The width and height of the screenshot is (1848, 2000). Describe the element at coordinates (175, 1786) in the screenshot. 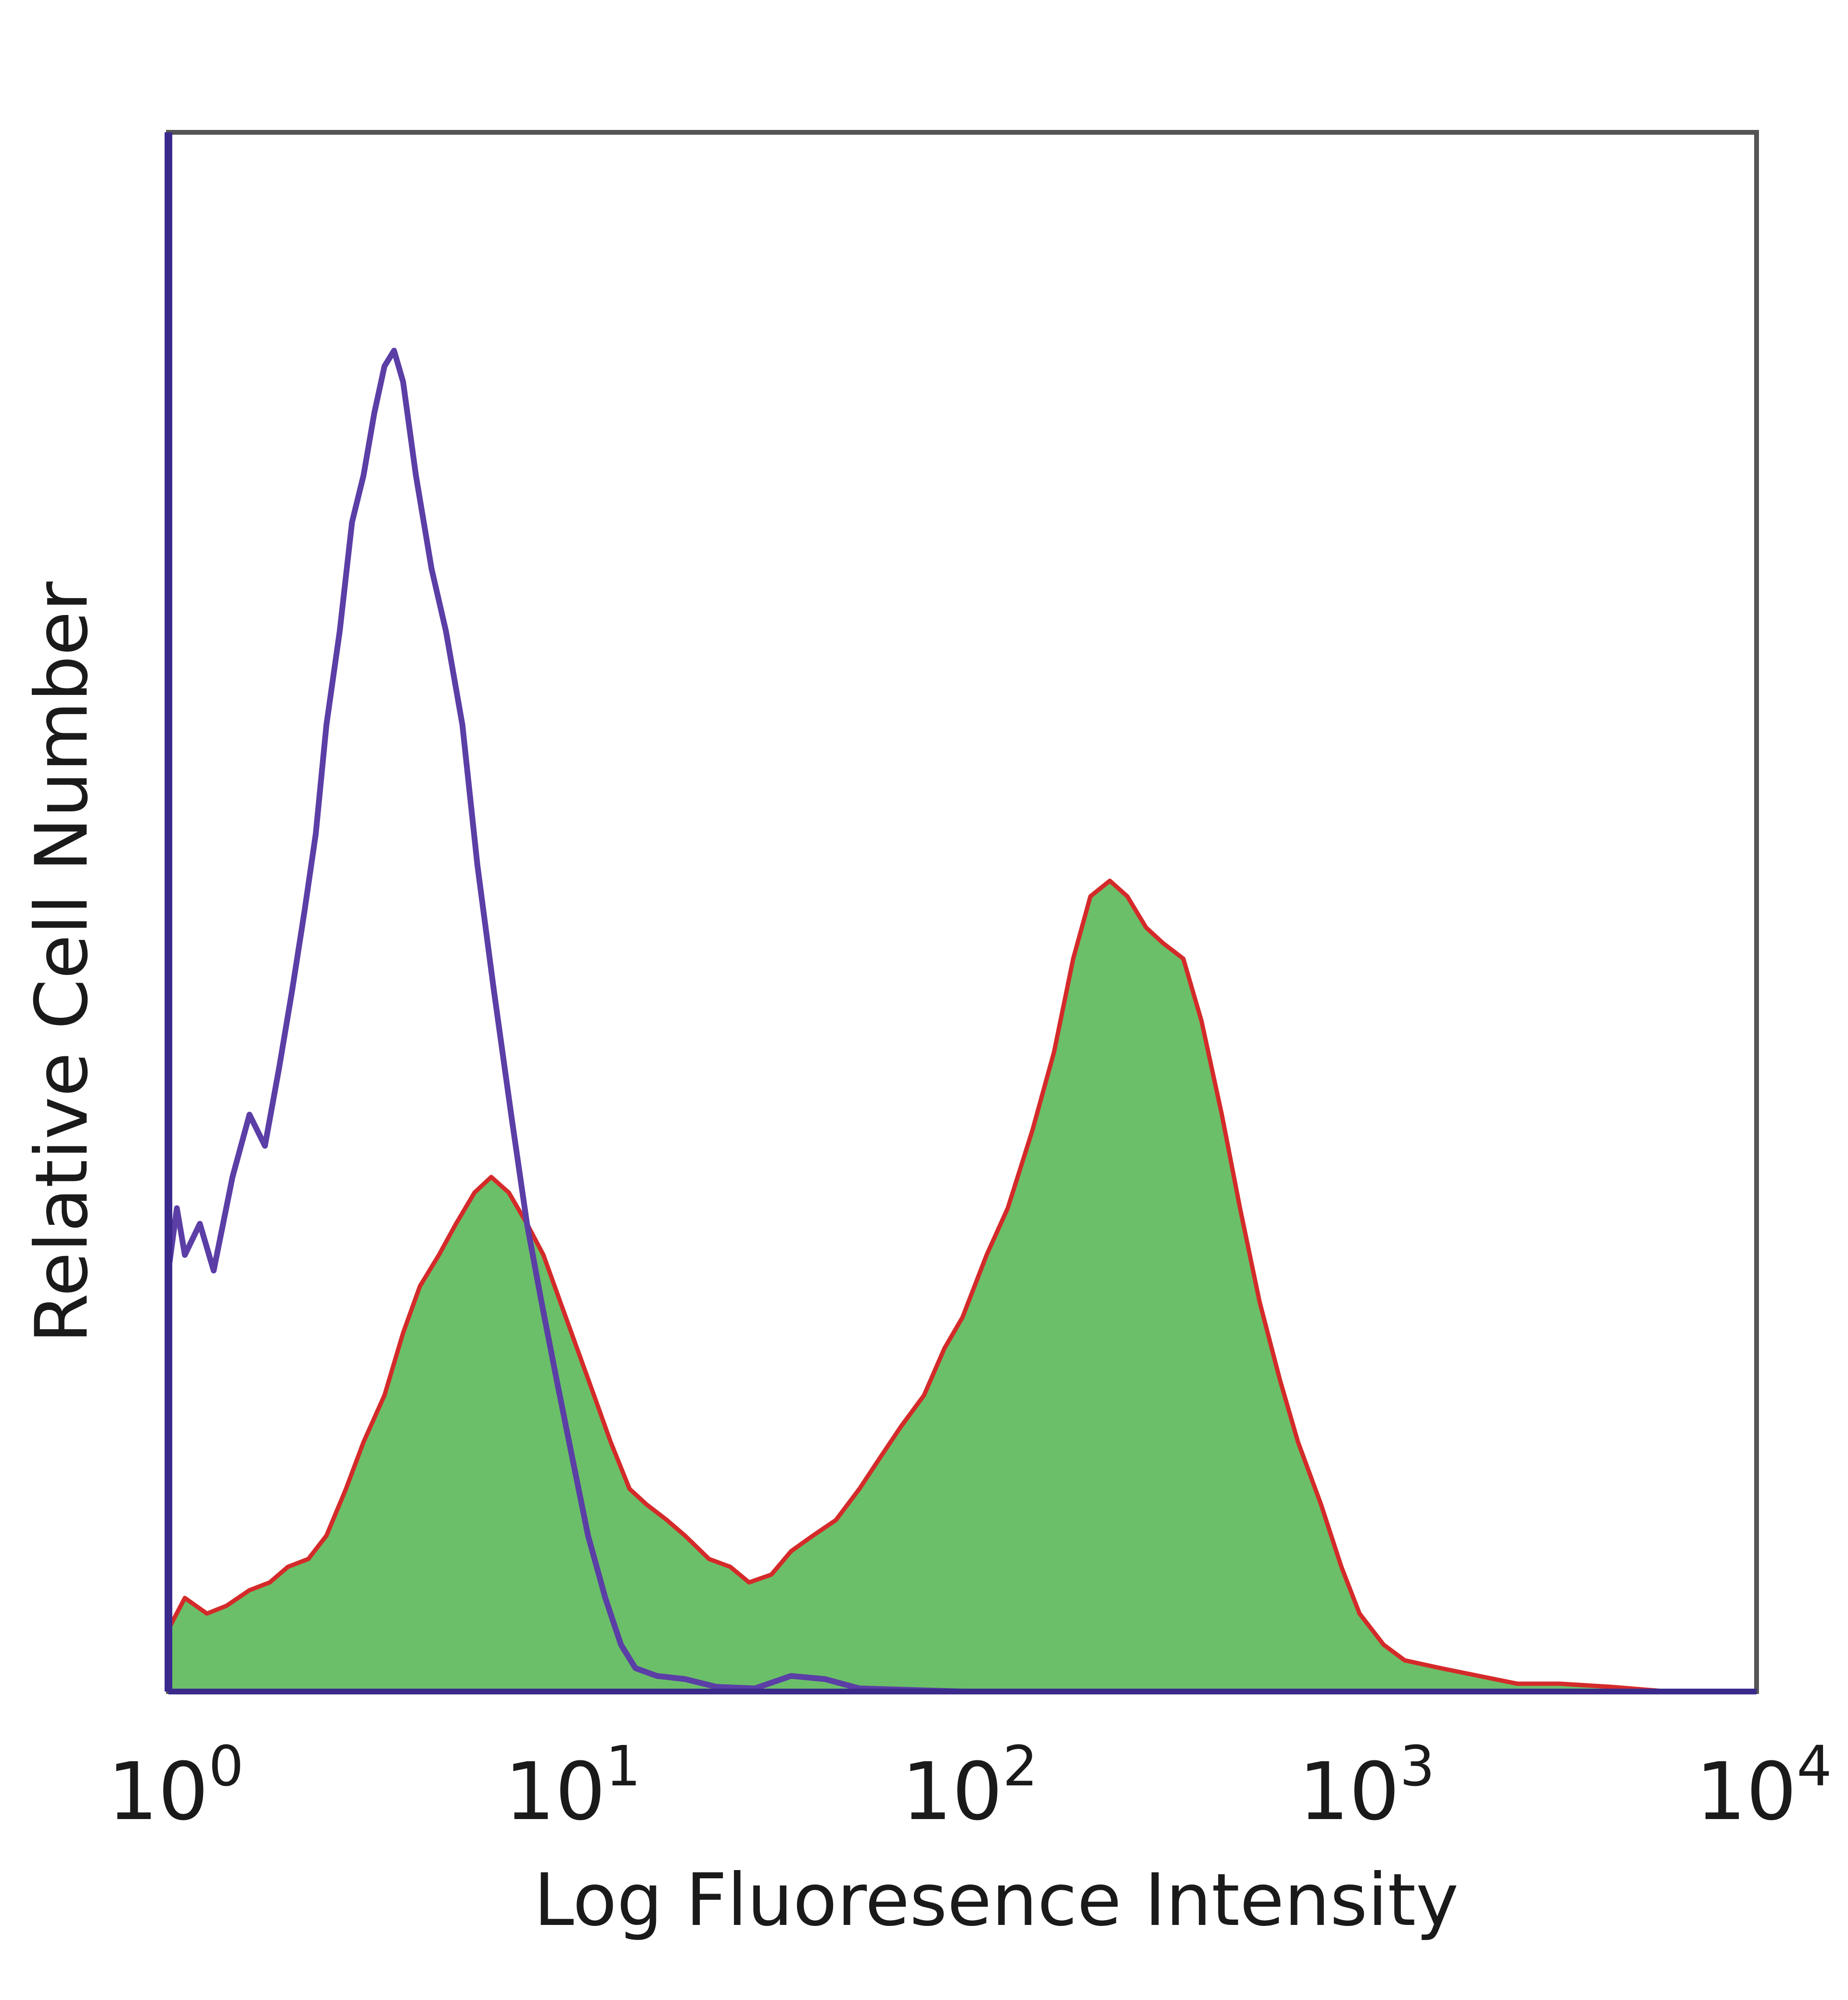

I see `x-tick-label: 10⁰` at that location.